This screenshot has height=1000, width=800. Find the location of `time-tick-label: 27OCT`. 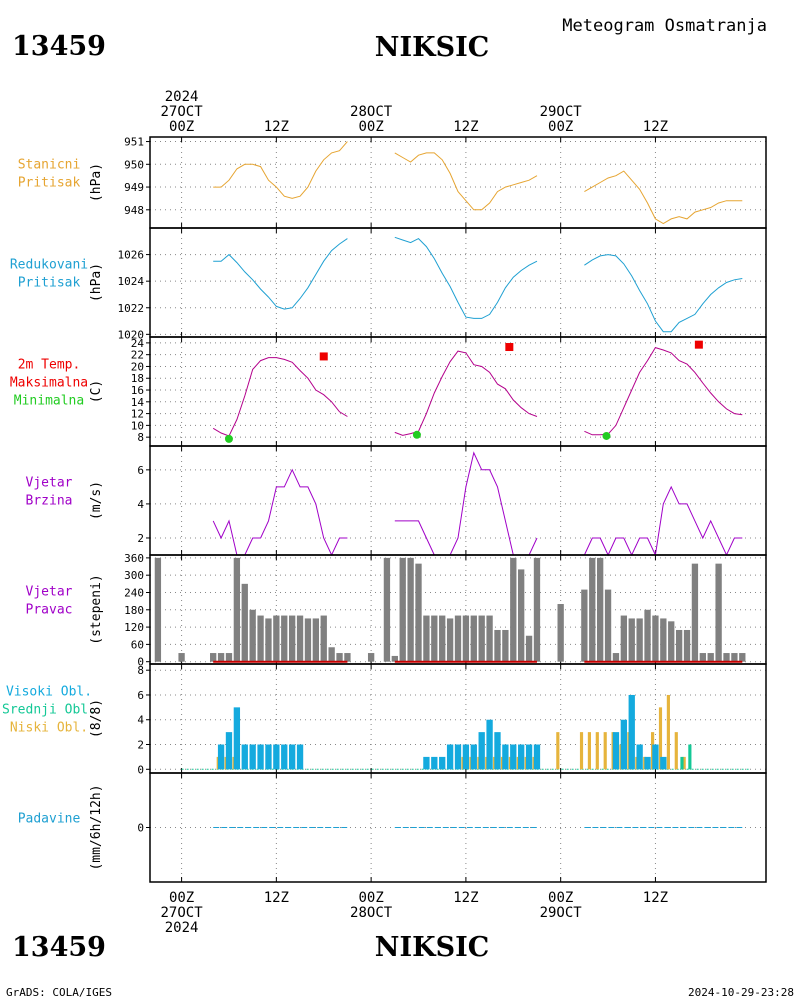

time-tick-label: 27OCT is located at coordinates (182, 112).